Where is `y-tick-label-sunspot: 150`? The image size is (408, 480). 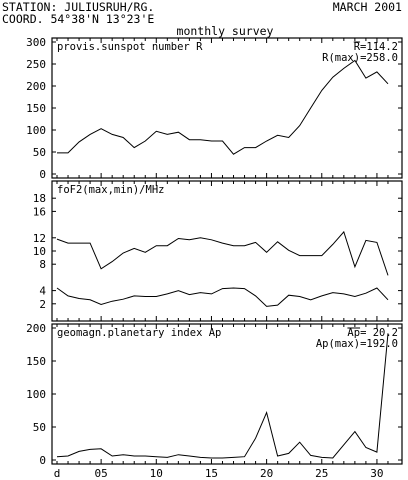
y-tick-label-sunspot: 150 is located at coordinates (36, 108).